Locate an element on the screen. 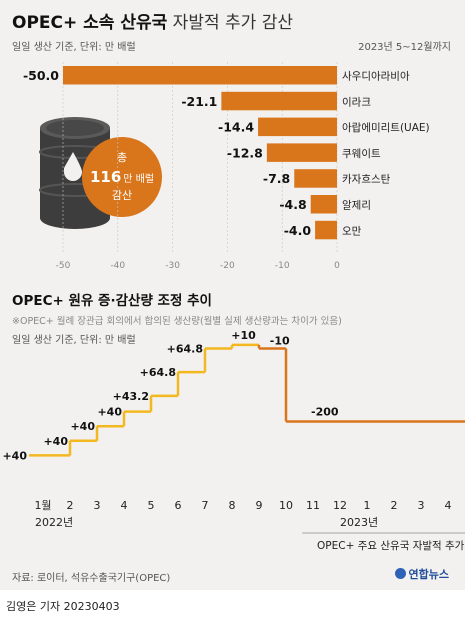  bar-value-label: -14.4 is located at coordinates (236, 127).